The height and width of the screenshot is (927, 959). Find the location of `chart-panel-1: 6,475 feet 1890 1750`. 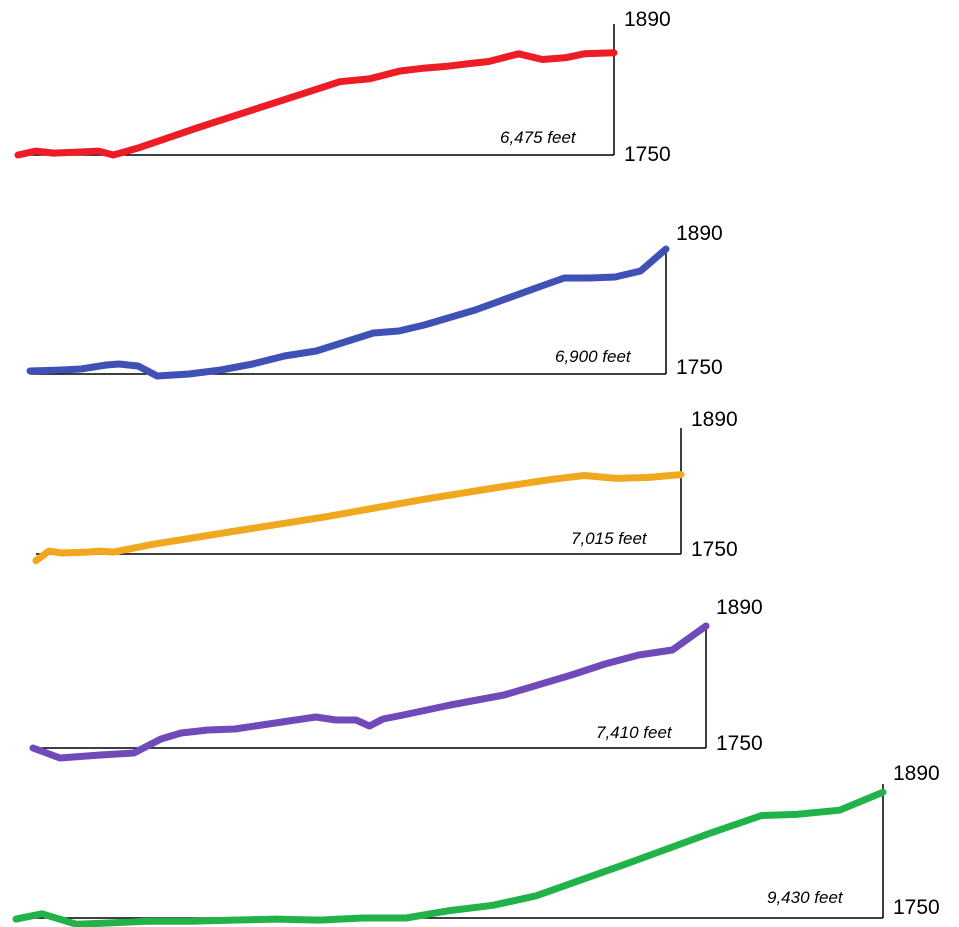

chart-panel-1: 6,475 feet 1890 1750 is located at coordinates (342, 87).